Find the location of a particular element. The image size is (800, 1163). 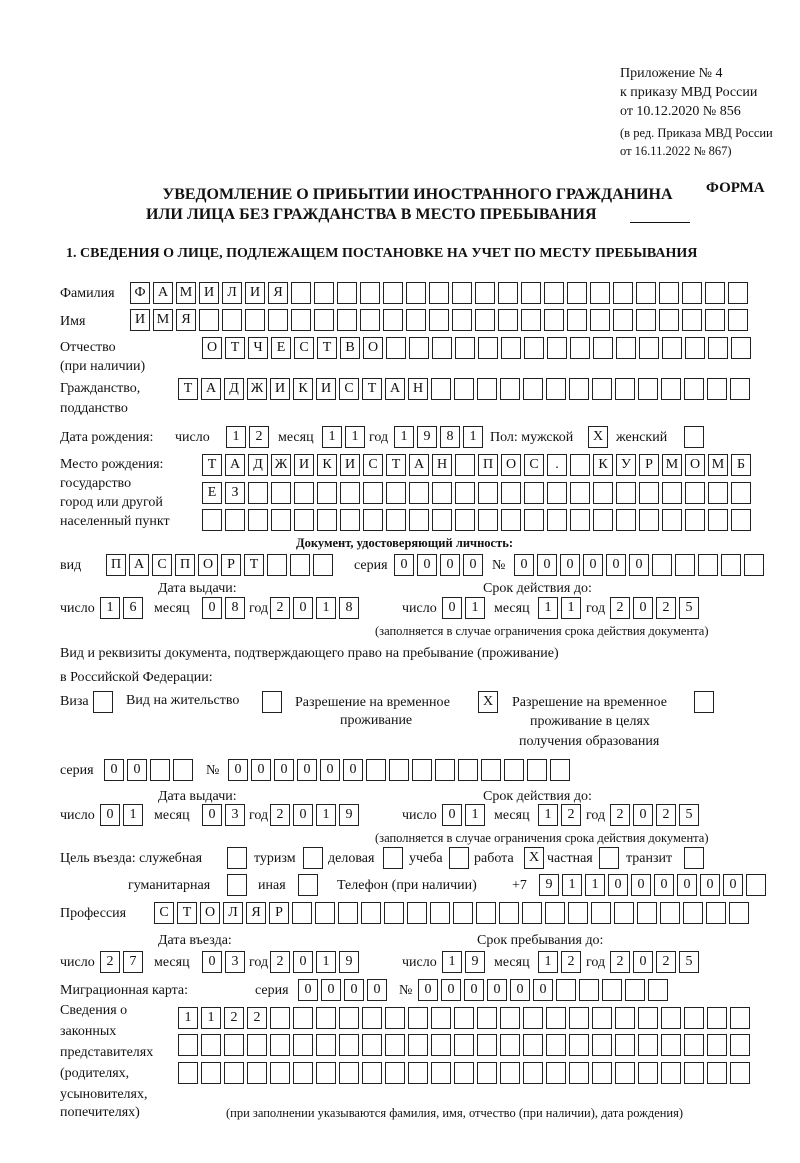

char-cell: Ч is located at coordinates (258, 348).